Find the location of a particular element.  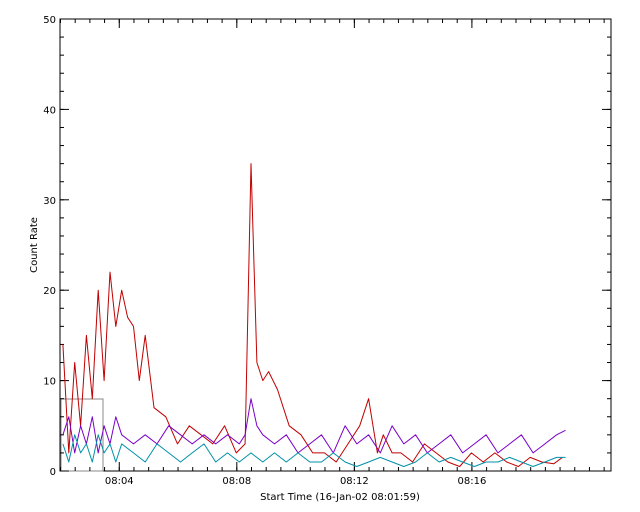

x-tick-label: 08:12 is located at coordinates (354, 481).